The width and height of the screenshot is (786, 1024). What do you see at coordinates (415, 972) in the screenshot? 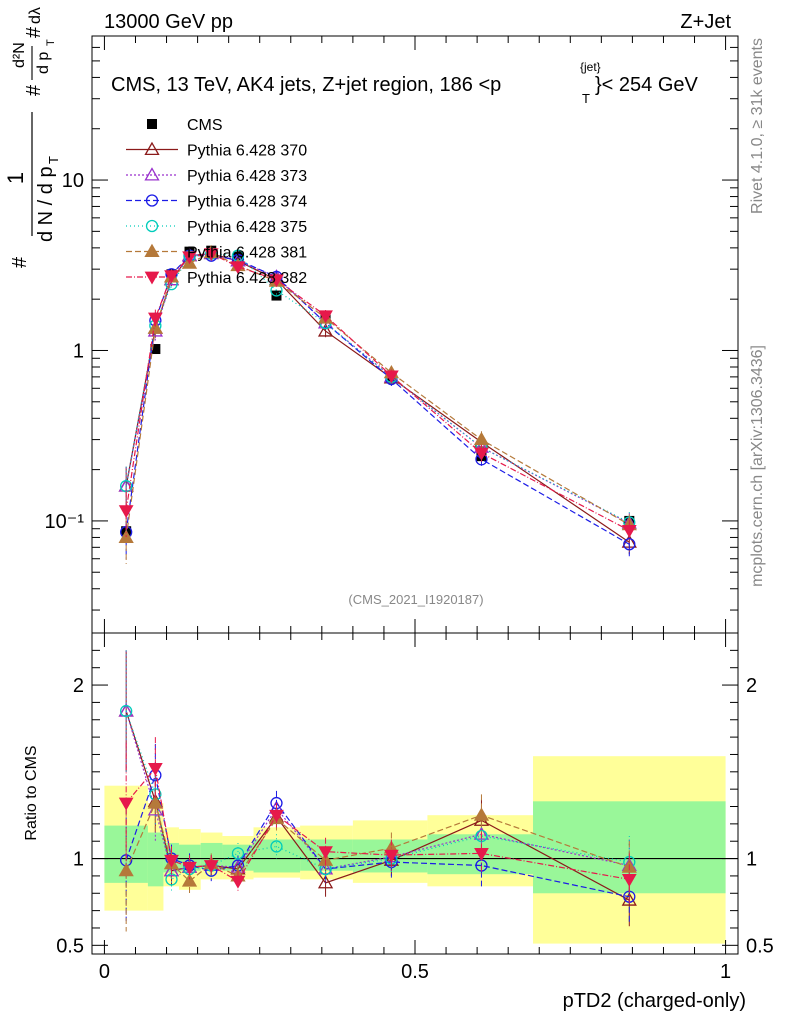
I see `x-tick-label: 0.5` at bounding box center [415, 972].